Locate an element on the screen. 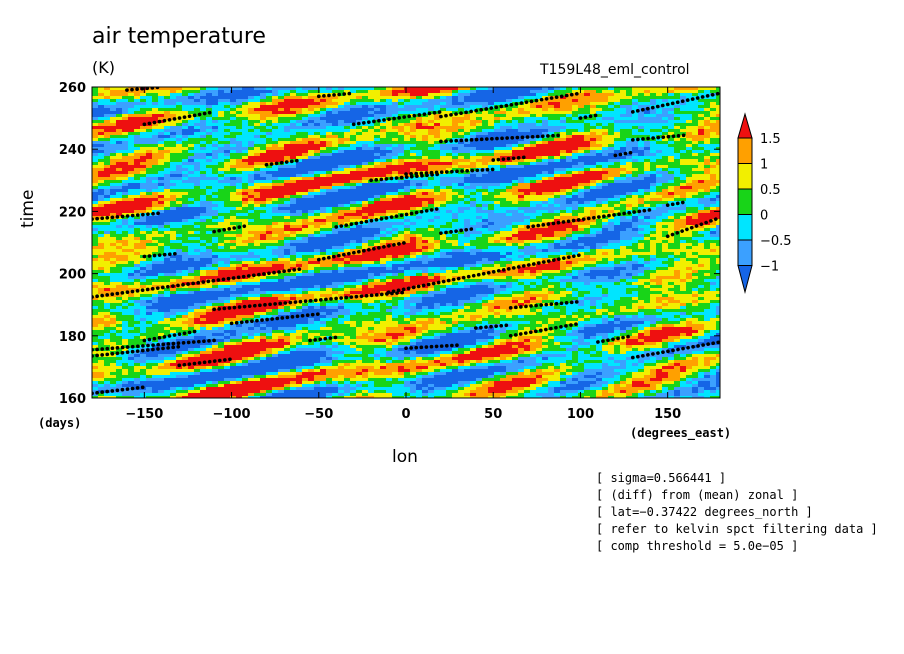 This screenshot has width=904, height=654. note-sigma: [ sigma=0.566441 ] is located at coordinates (661, 478).